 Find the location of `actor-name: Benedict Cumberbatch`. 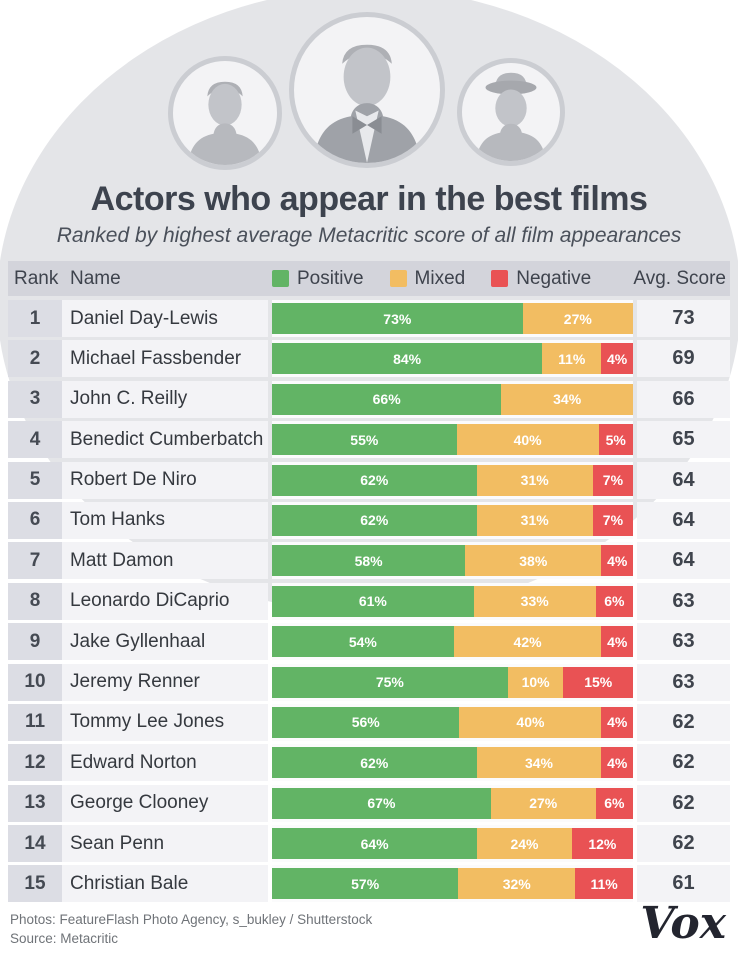

actor-name: Benedict Cumberbatch is located at coordinates (165, 440).